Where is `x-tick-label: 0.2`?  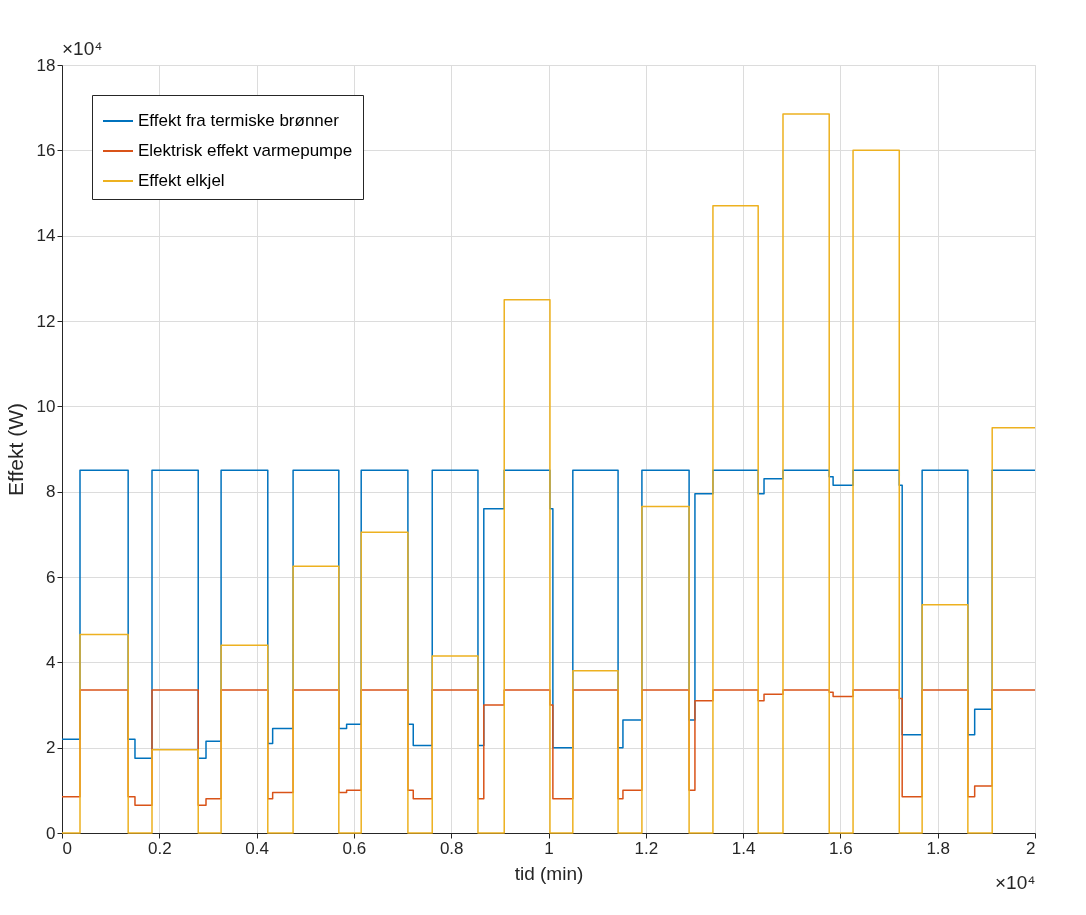
x-tick-label: 0.2 is located at coordinates (159, 848).